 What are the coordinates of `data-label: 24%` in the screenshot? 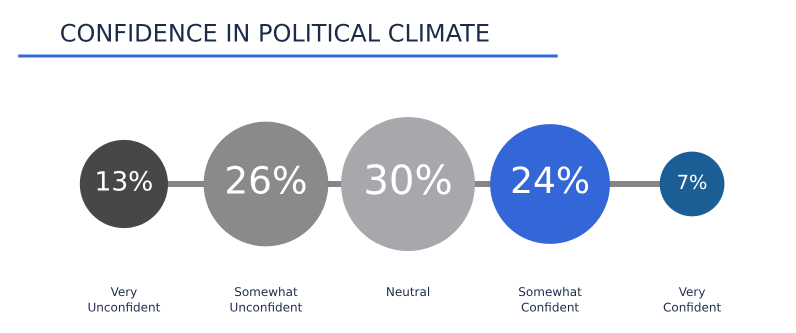 It's located at (550, 181).